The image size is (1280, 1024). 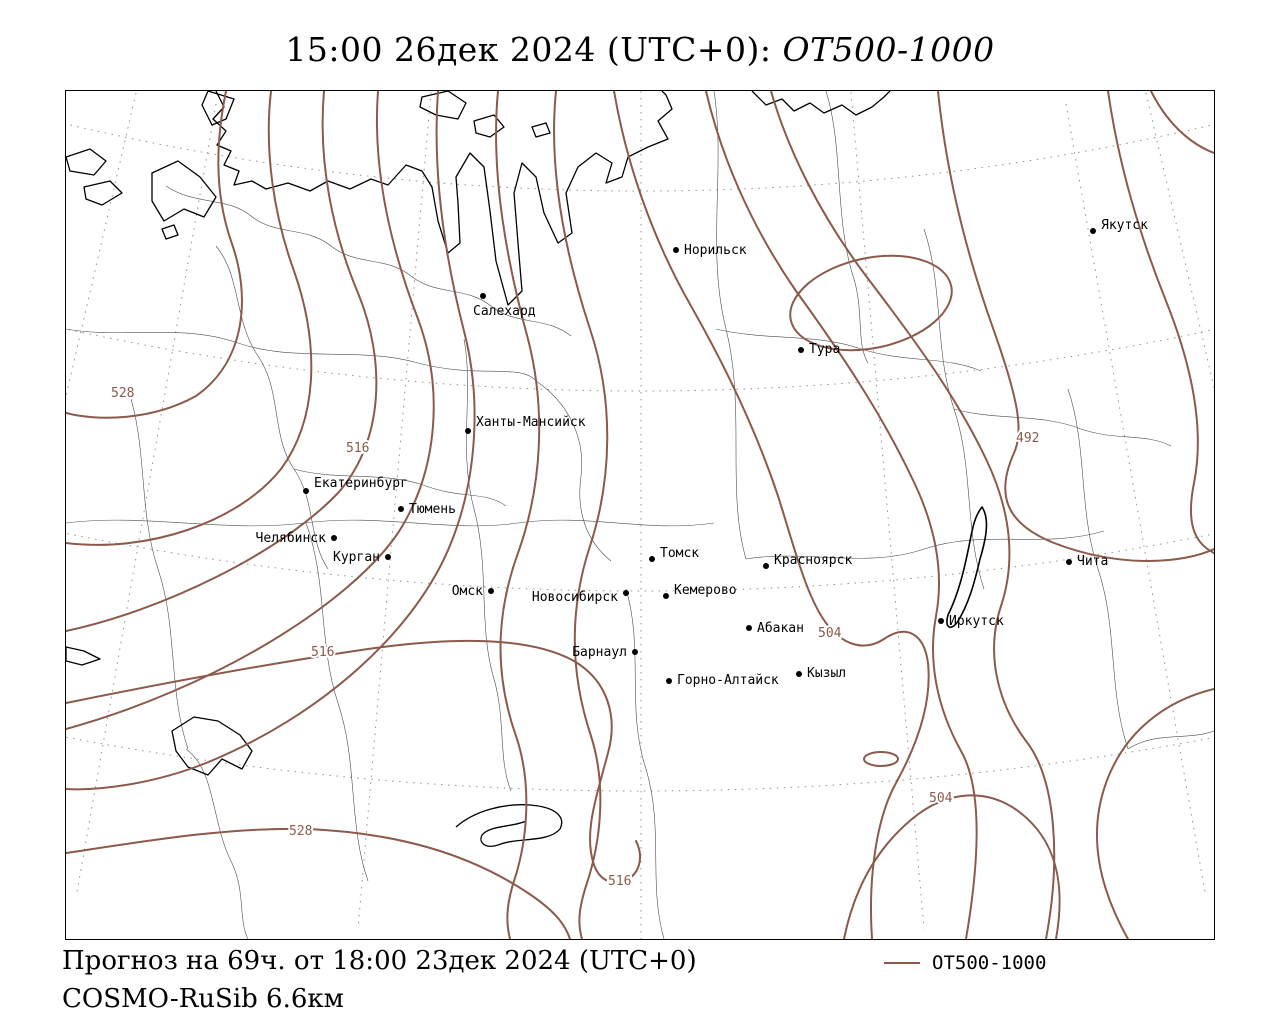 I want to click on city-marker: Абакан, so click(x=775, y=628).